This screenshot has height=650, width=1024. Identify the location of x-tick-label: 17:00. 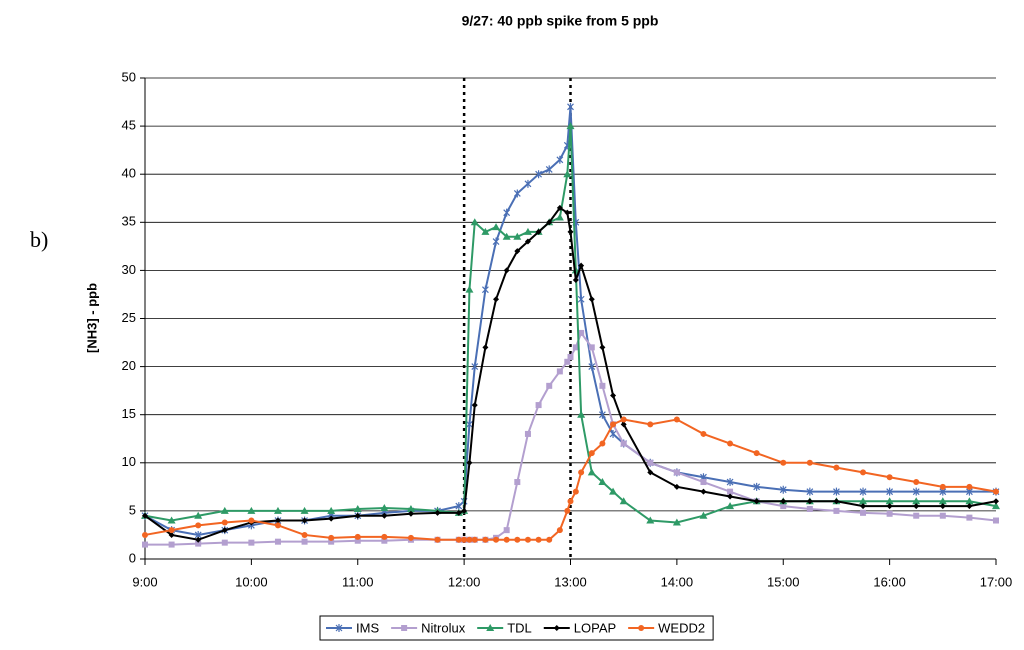
(996, 581).